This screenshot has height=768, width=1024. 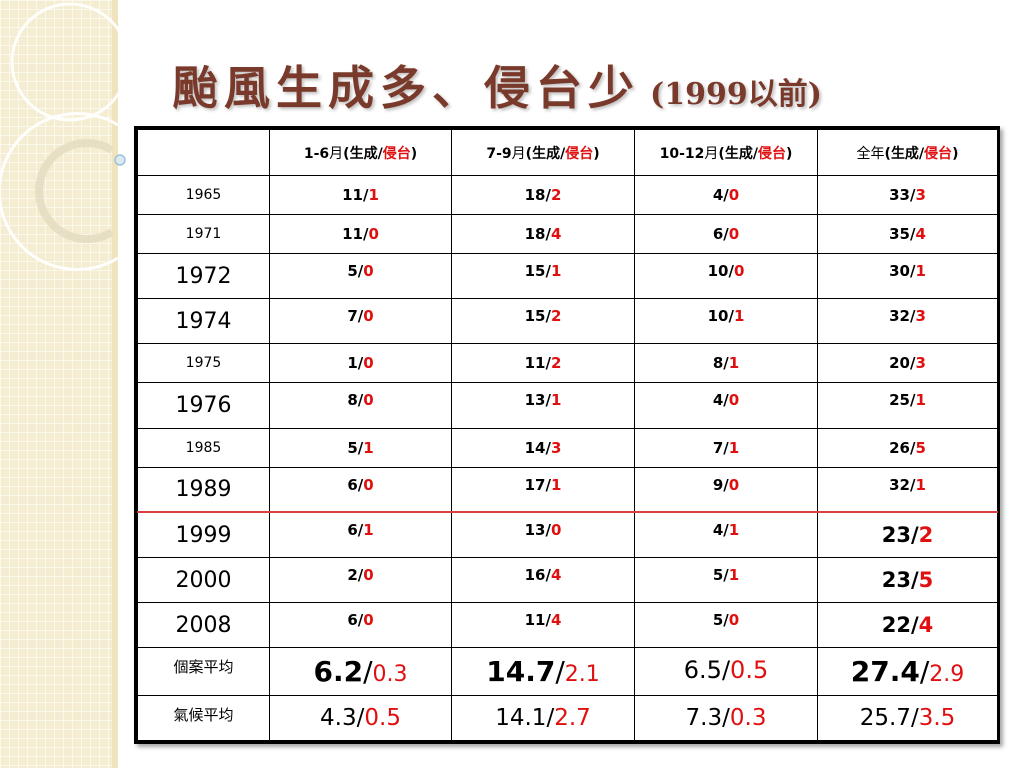 I want to click on value-cell: 13/0, so click(x=543, y=535).